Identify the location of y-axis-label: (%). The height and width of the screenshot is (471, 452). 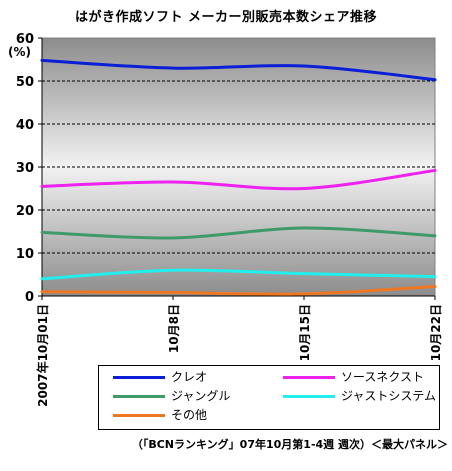
(19, 52).